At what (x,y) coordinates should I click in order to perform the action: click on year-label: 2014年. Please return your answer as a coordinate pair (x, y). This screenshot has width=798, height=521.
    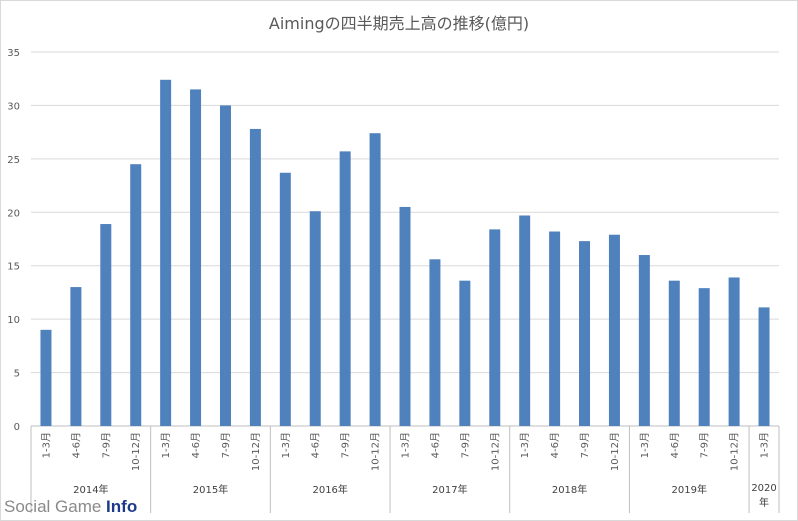
    Looking at the image, I should click on (90, 489).